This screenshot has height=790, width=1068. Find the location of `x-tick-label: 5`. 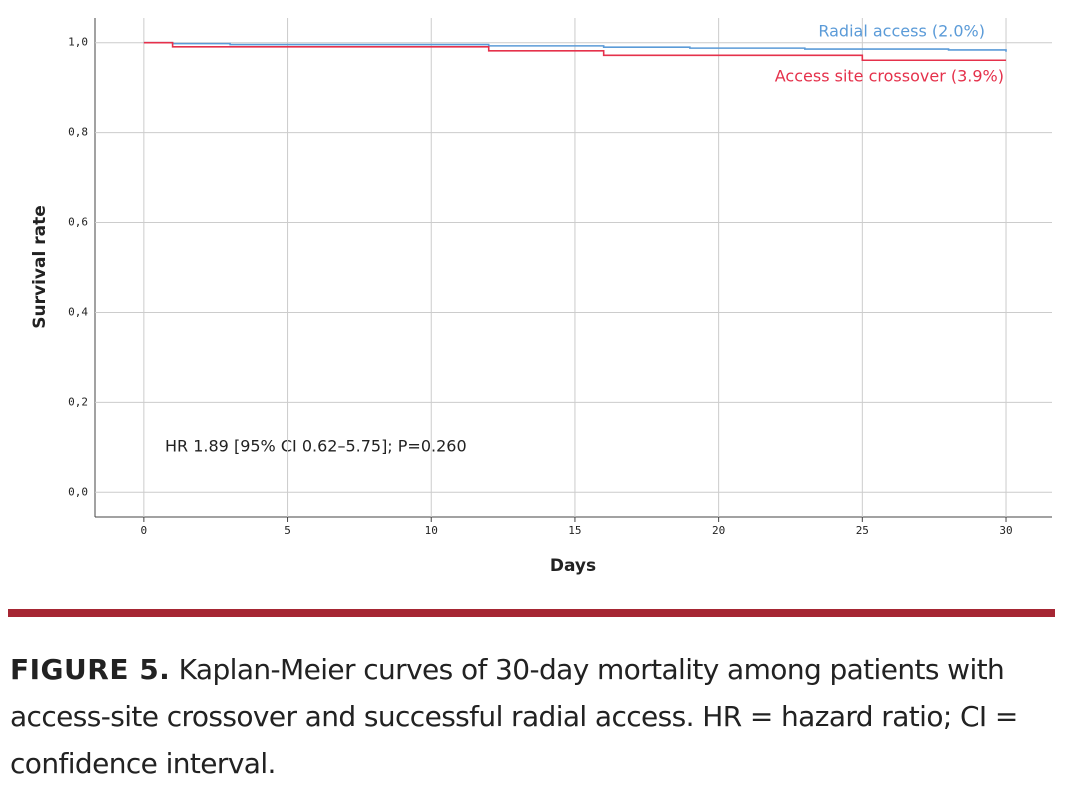

x-tick-label: 5 is located at coordinates (287, 530).